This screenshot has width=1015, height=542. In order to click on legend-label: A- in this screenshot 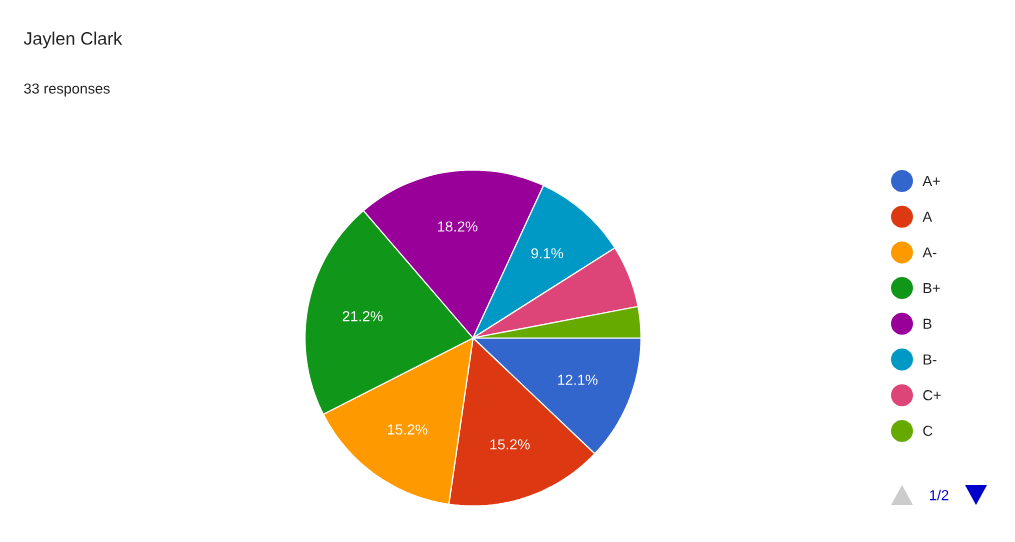, I will do `click(929, 252)`.